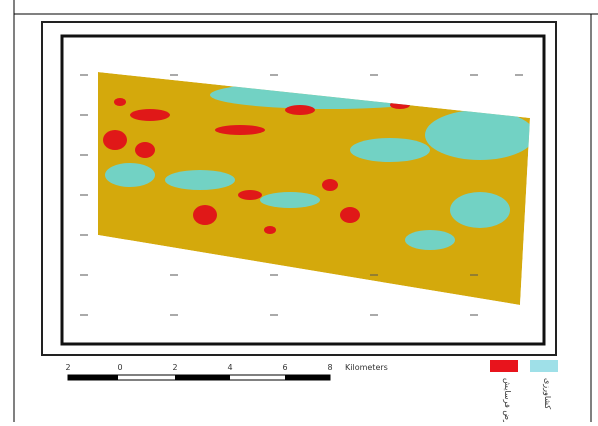 The height and width of the screenshot is (426, 598). What do you see at coordinates (366, 367) in the screenshot?
I see `scale-unit: Kilometers` at bounding box center [366, 367].